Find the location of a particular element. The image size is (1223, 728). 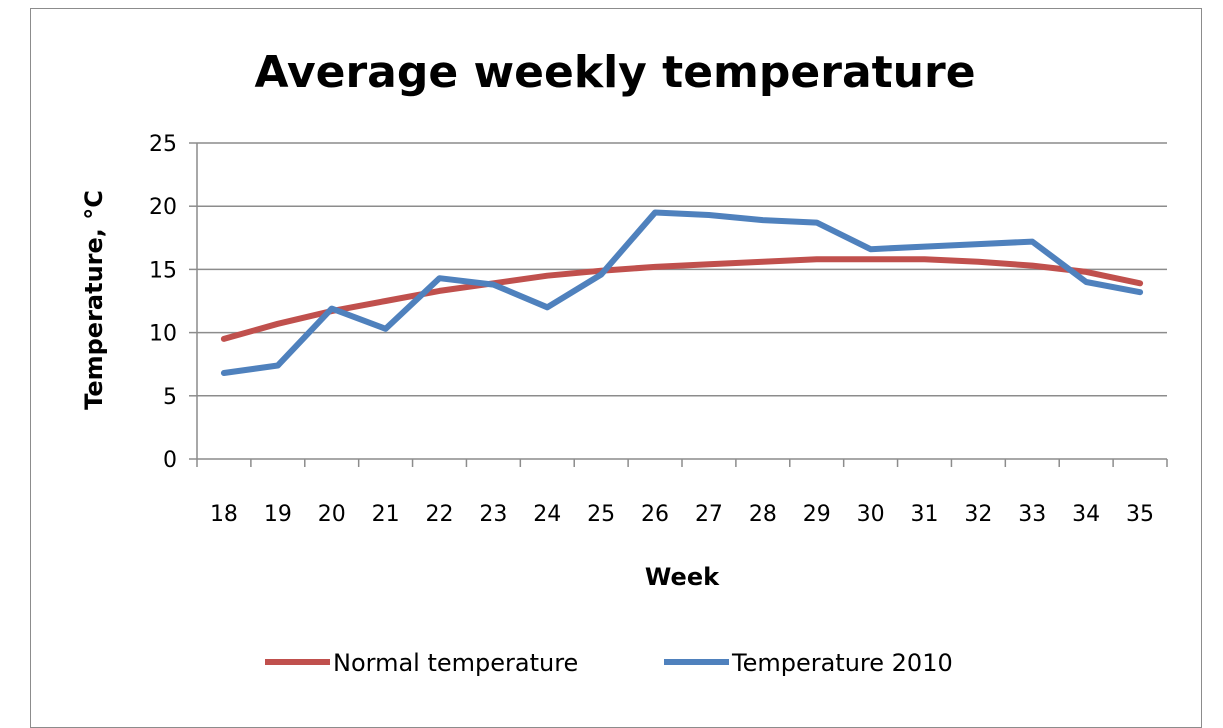

y-tick-label: 15 is located at coordinates (163, 270).